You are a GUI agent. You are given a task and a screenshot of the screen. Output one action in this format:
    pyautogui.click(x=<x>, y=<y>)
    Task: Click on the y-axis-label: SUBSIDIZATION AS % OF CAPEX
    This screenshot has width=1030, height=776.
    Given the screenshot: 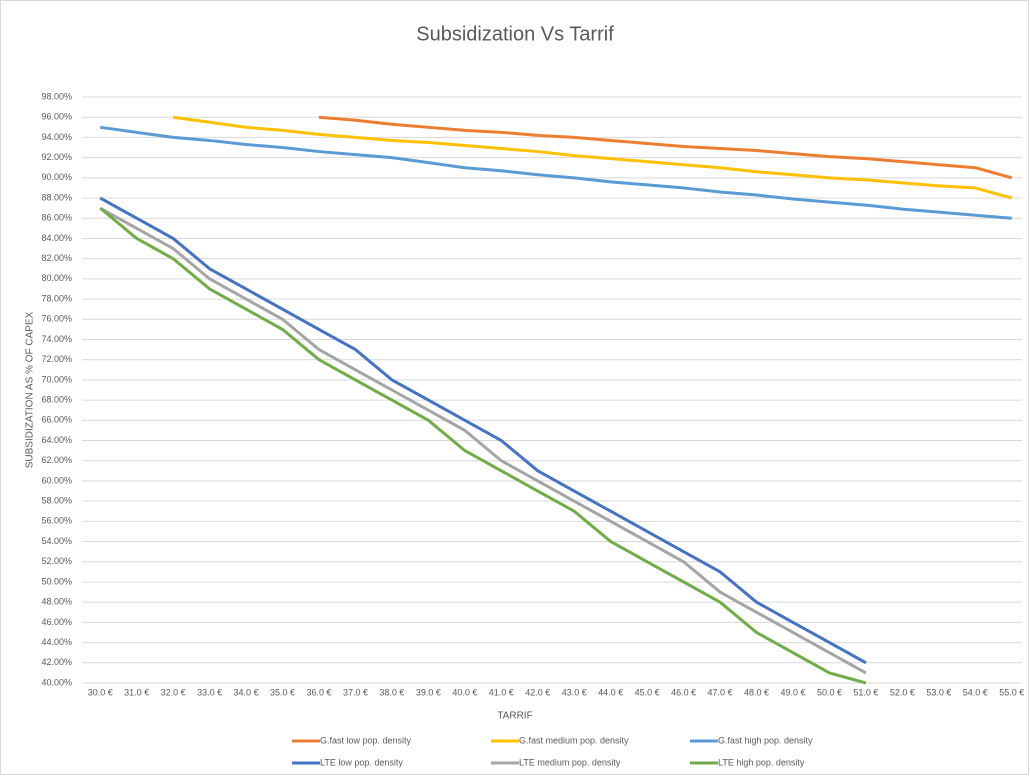 What is the action you would take?
    pyautogui.click(x=30, y=389)
    